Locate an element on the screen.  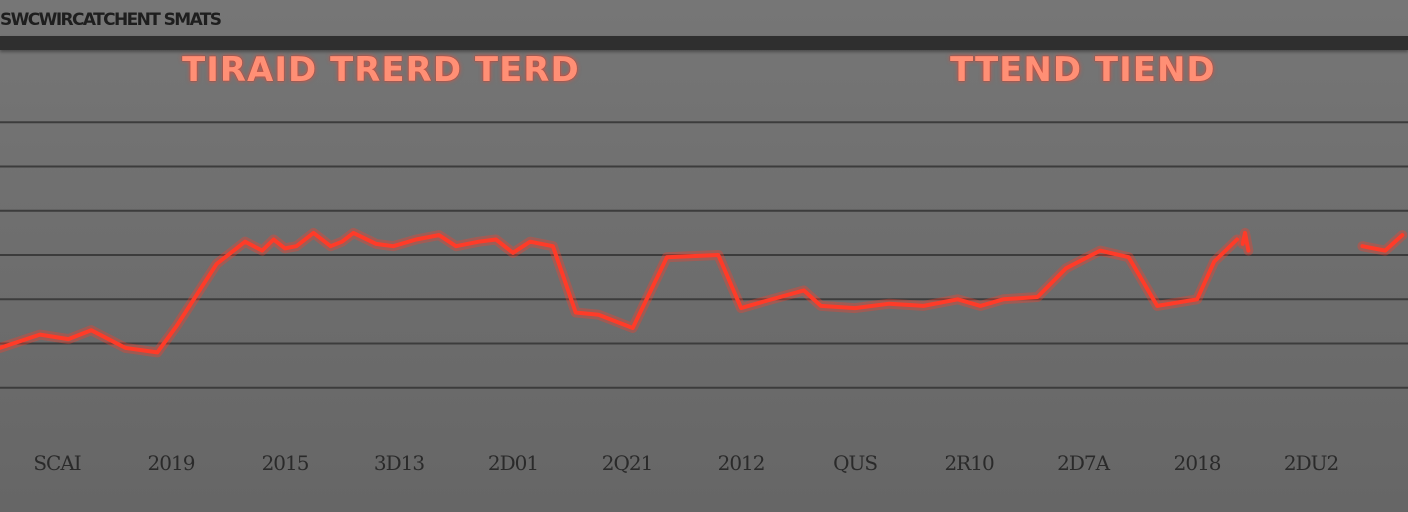
header-label: SWCWIRCATCHENT SMATS is located at coordinates (111, 20).